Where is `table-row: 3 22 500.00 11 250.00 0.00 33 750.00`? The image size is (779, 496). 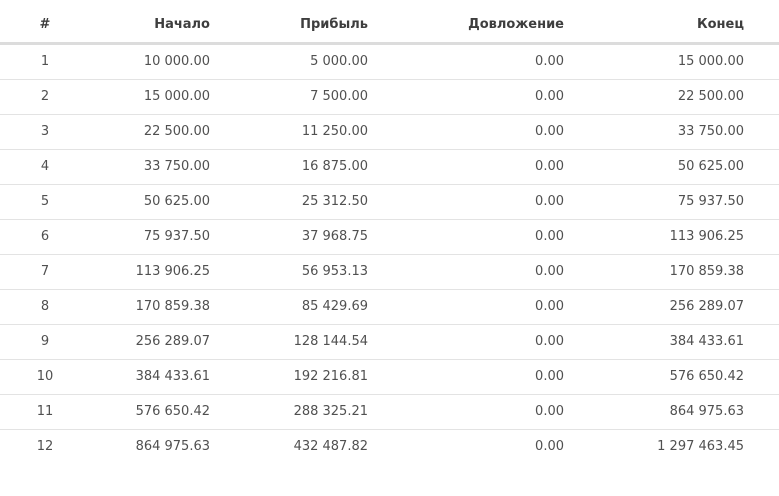 table-row: 3 22 500.00 11 250.00 0.00 33 750.00 is located at coordinates (389, 132).